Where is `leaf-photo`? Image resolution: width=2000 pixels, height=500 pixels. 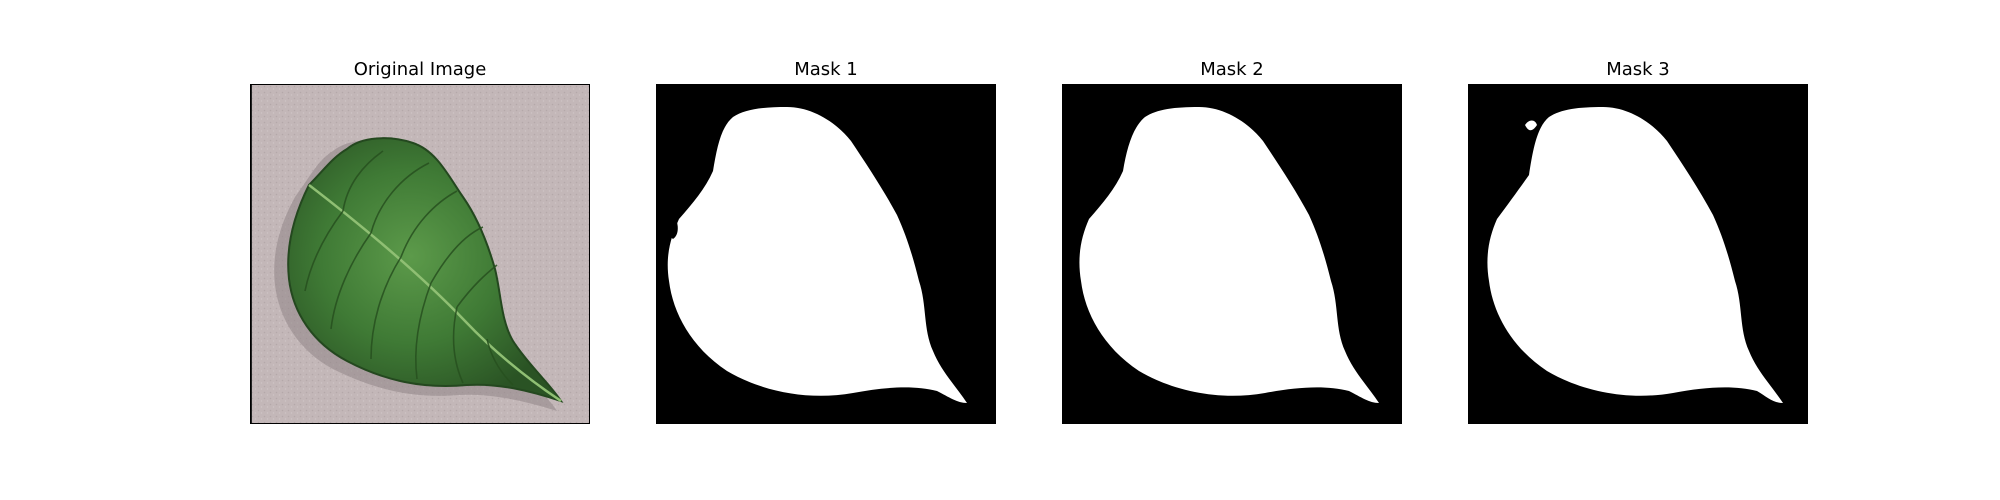
leaf-photo is located at coordinates (420, 254).